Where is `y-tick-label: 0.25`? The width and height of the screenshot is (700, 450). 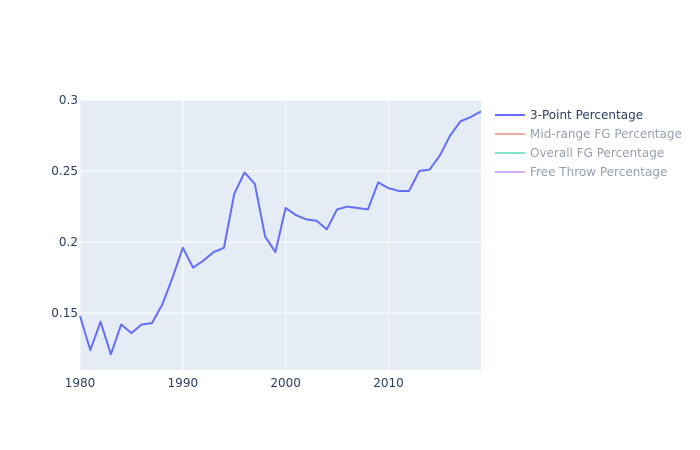
y-tick-label: 0.25 is located at coordinates (64, 171).